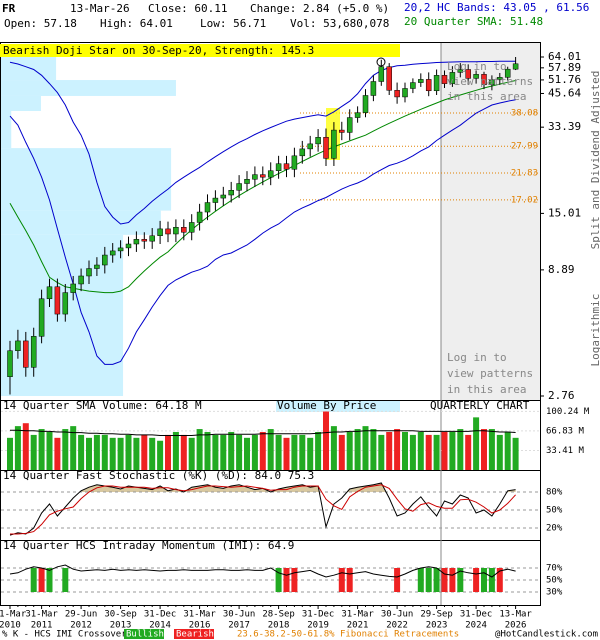  Describe the element at coordinates (436, 615) in the screenshot. I see `x-tick-label: 29-Sep` at that location.